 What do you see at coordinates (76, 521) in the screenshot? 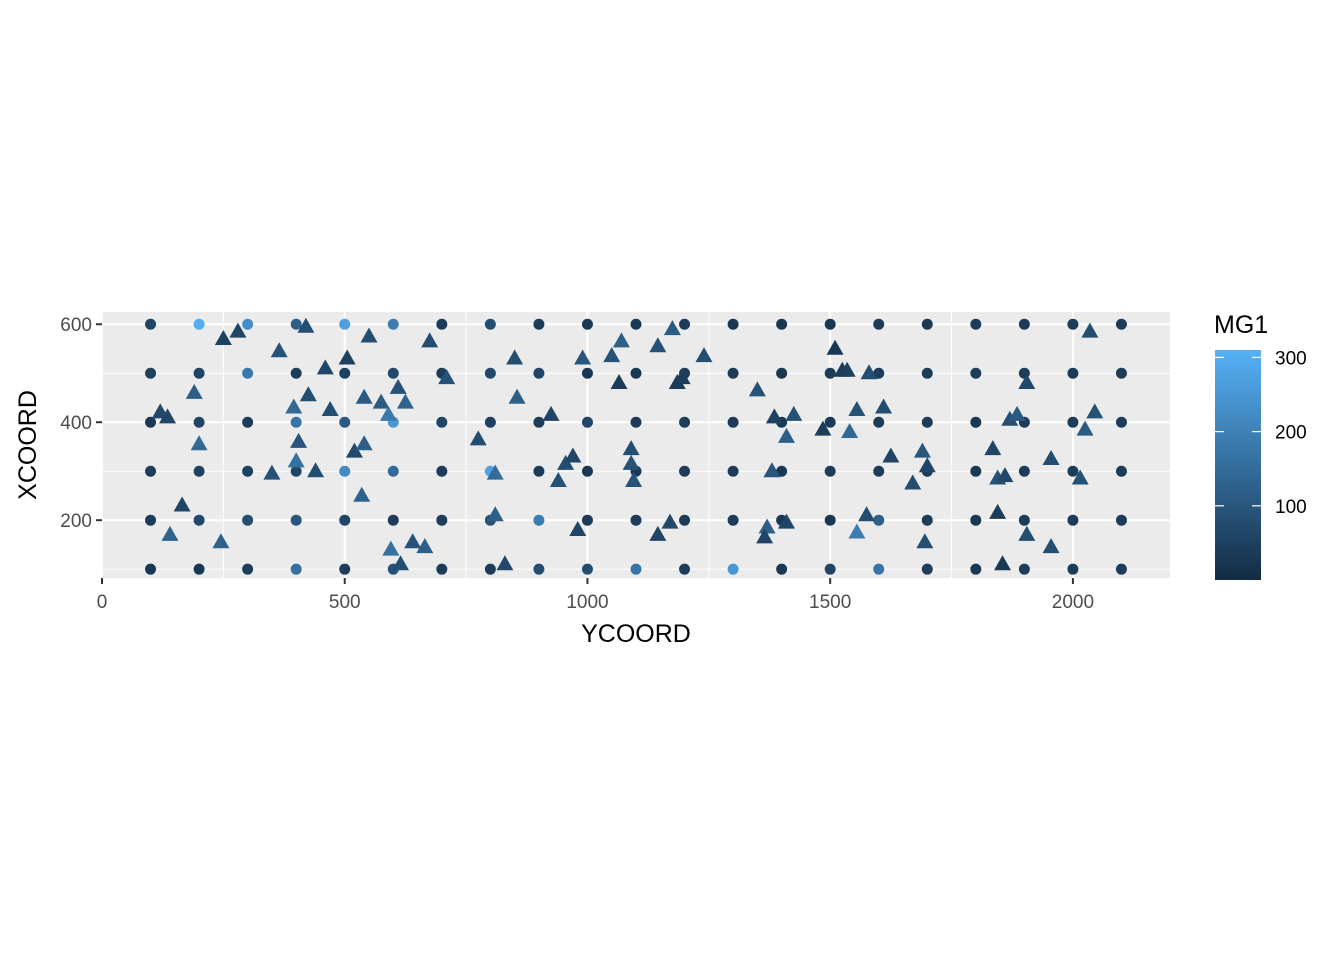
I see `y-tick-label: 200` at bounding box center [76, 521].